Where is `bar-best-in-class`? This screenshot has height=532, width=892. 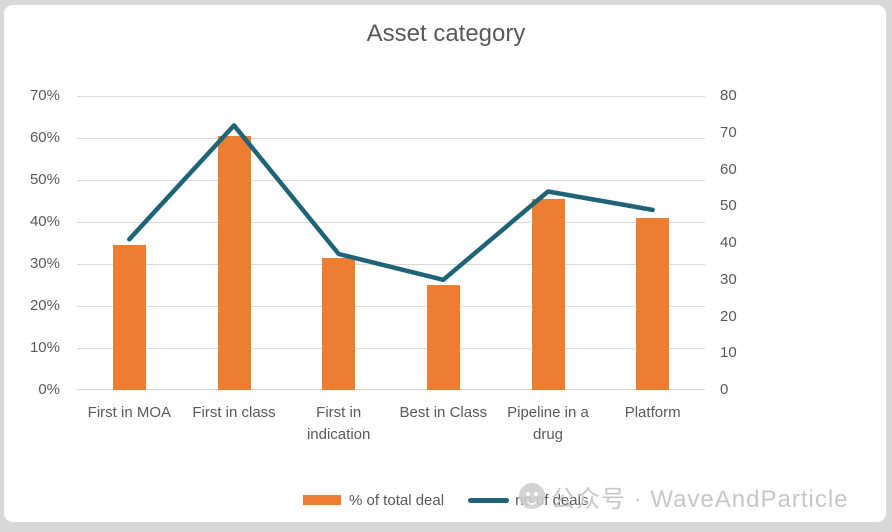 bar-best-in-class is located at coordinates (443, 337).